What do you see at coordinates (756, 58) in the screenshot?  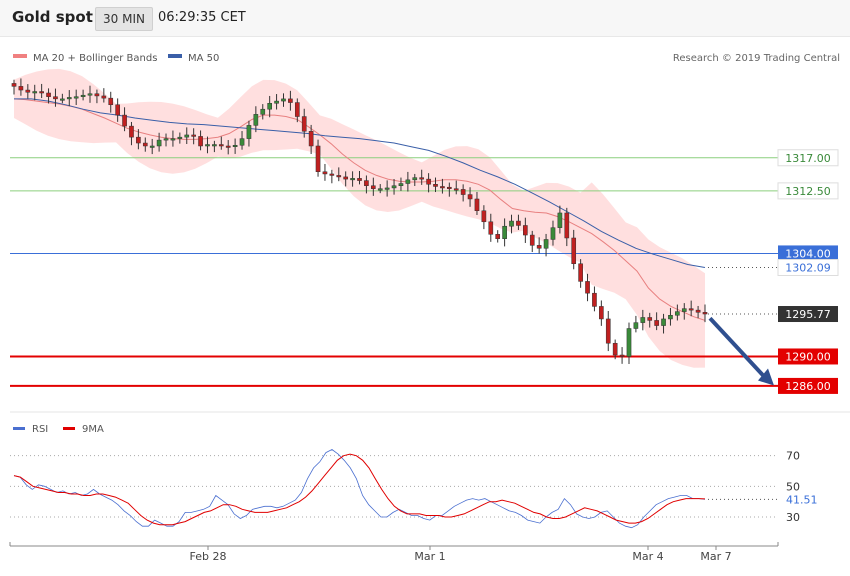 I see `credit-text: Research © 2019 Trading Central` at bounding box center [756, 58].